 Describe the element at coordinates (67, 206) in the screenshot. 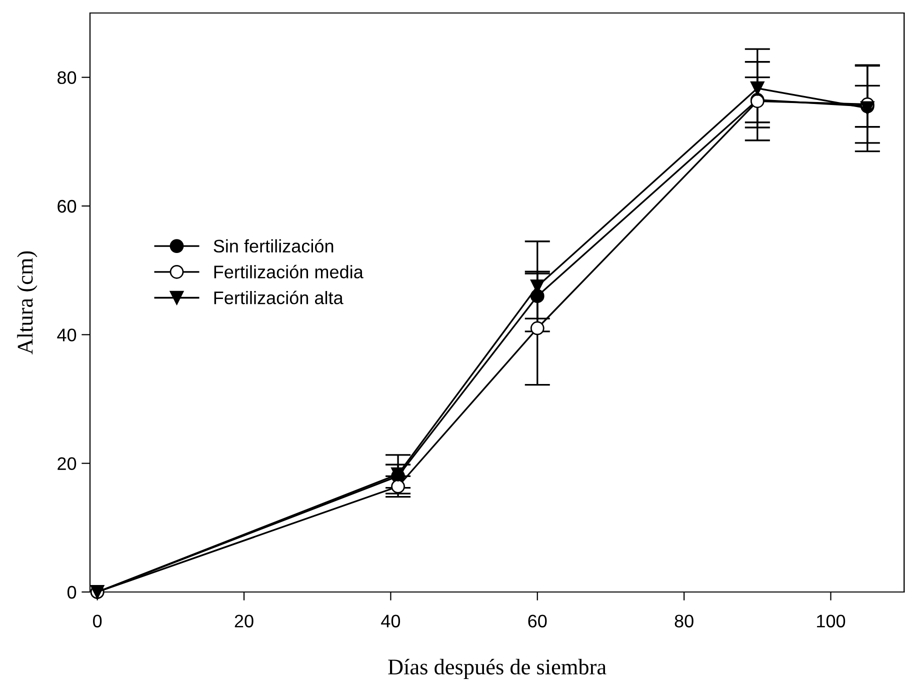

I see `y-tick-label: 60` at that location.